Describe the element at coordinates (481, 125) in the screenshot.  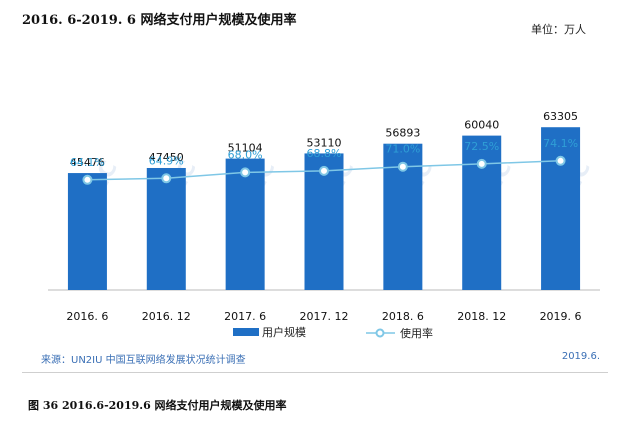
I see `bar-value-label: 60040` at that location.